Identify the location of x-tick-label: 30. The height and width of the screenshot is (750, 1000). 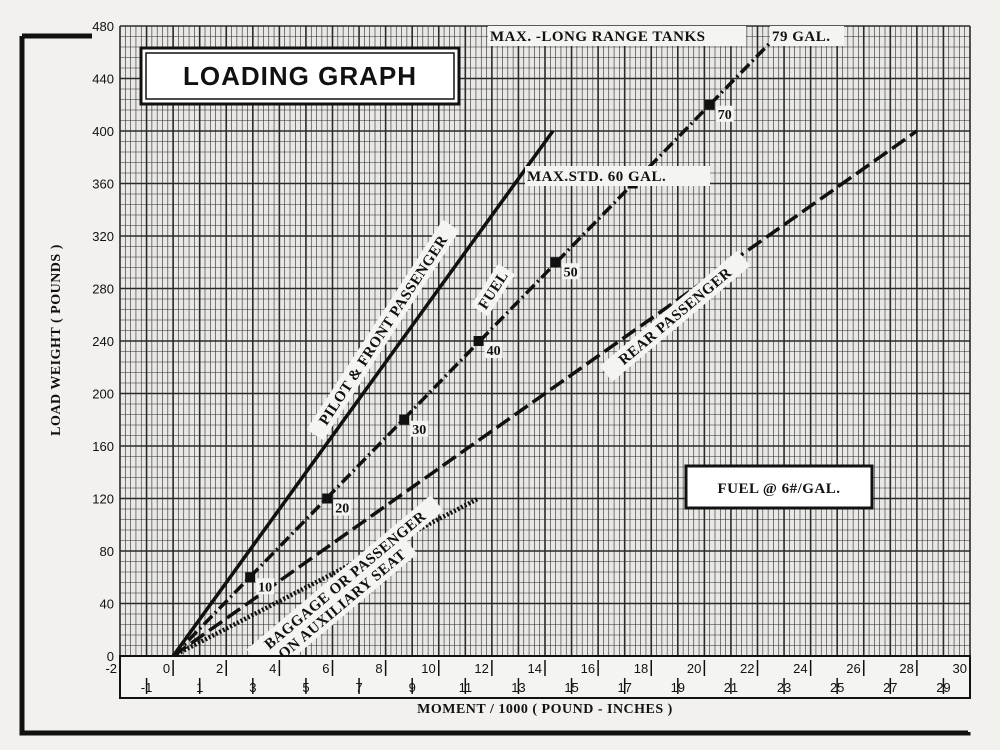
(960, 668).